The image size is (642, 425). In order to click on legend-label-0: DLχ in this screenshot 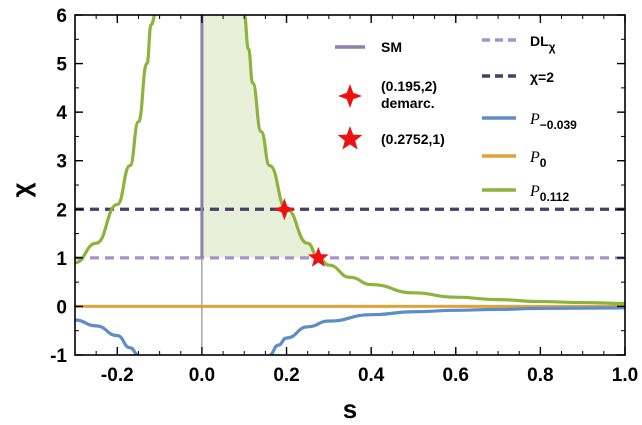, I will do `click(543, 43)`.